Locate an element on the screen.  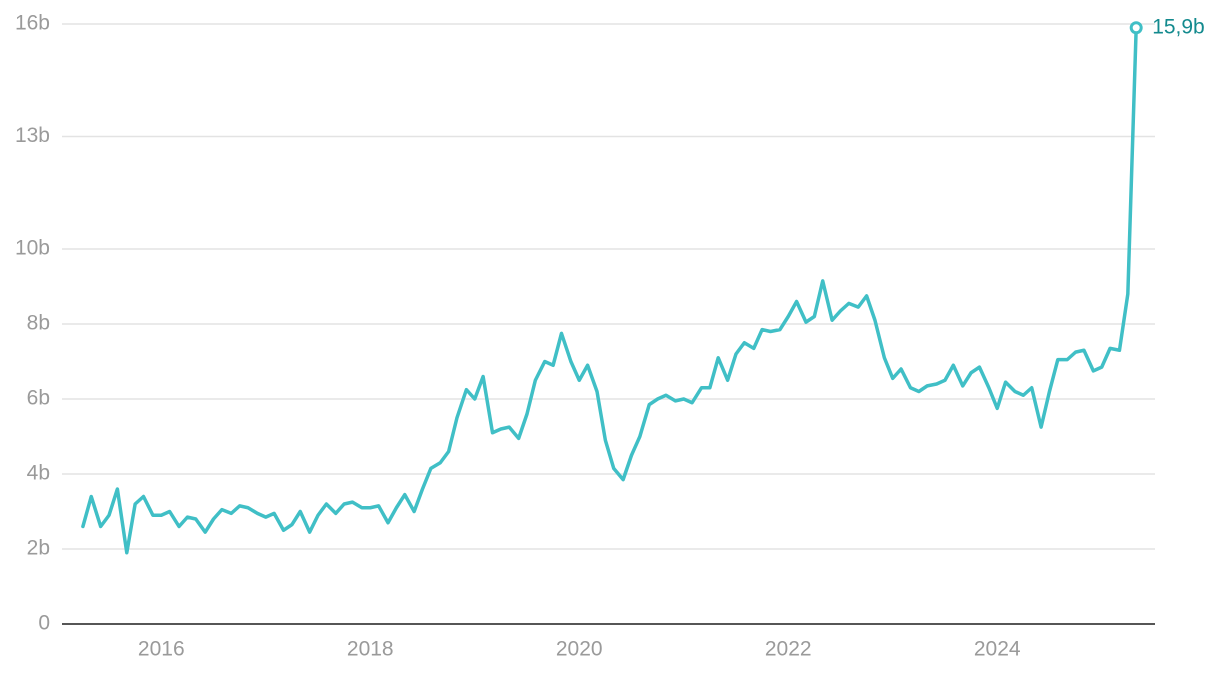
y-tick-label: 16b is located at coordinates (32, 23).